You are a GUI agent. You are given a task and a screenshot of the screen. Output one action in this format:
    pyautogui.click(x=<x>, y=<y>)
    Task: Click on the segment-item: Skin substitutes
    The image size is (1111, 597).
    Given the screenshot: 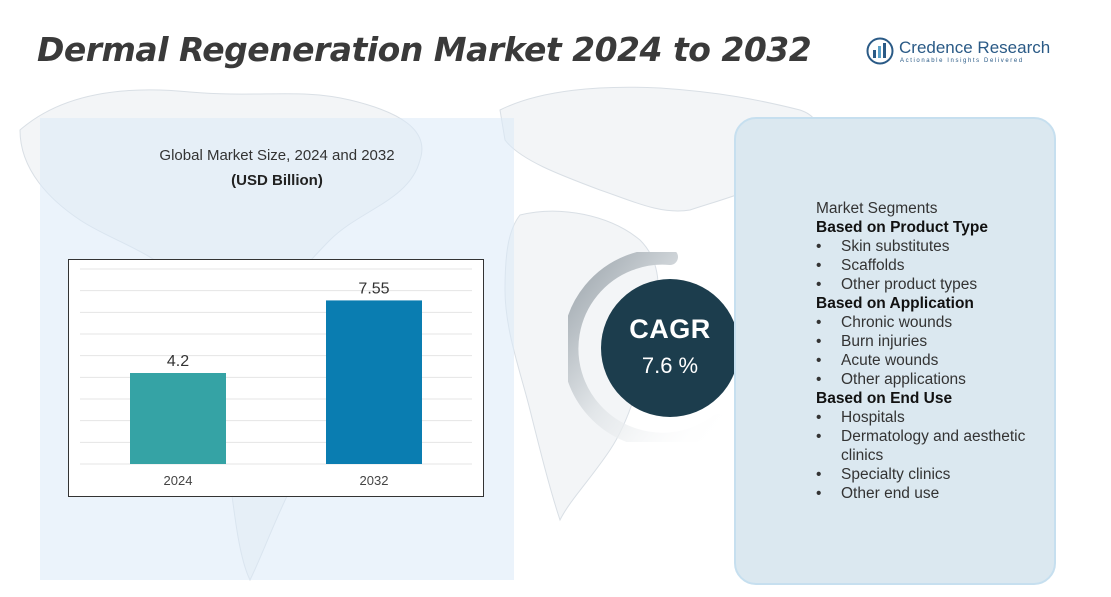 What is the action you would take?
    pyautogui.click(x=931, y=246)
    